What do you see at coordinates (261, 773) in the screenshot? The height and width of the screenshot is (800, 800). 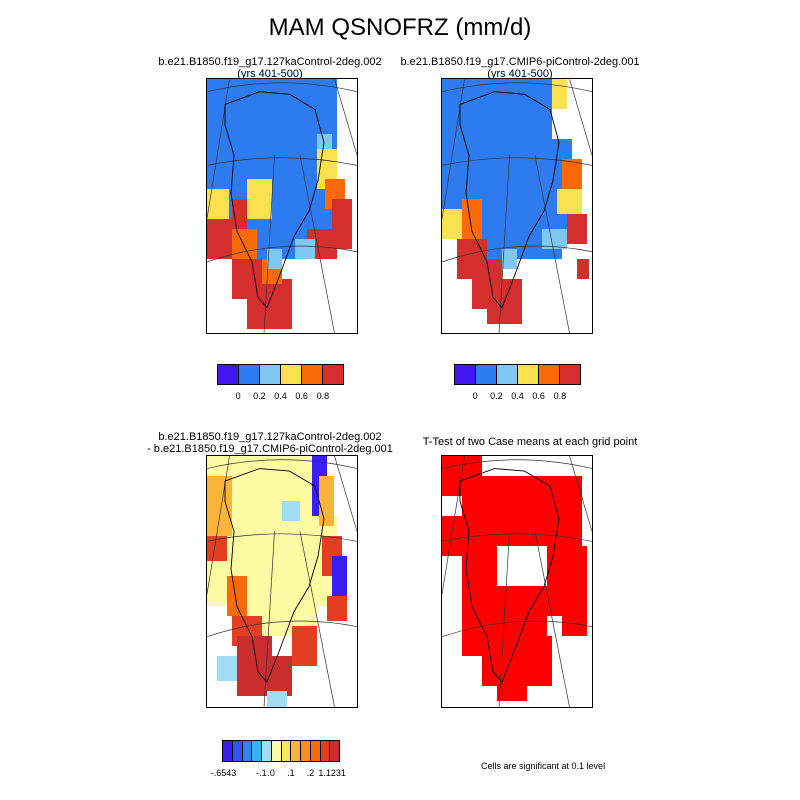 I see `colorbar-tick-label: -.1` at bounding box center [261, 773].